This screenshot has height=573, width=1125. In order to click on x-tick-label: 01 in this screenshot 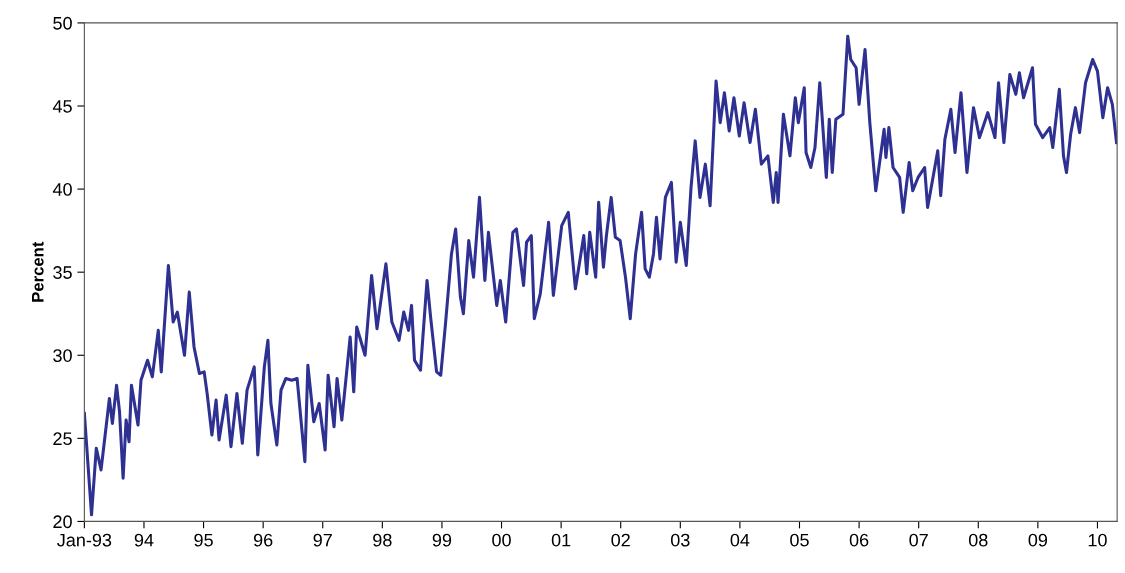, I will do `click(561, 540)`.